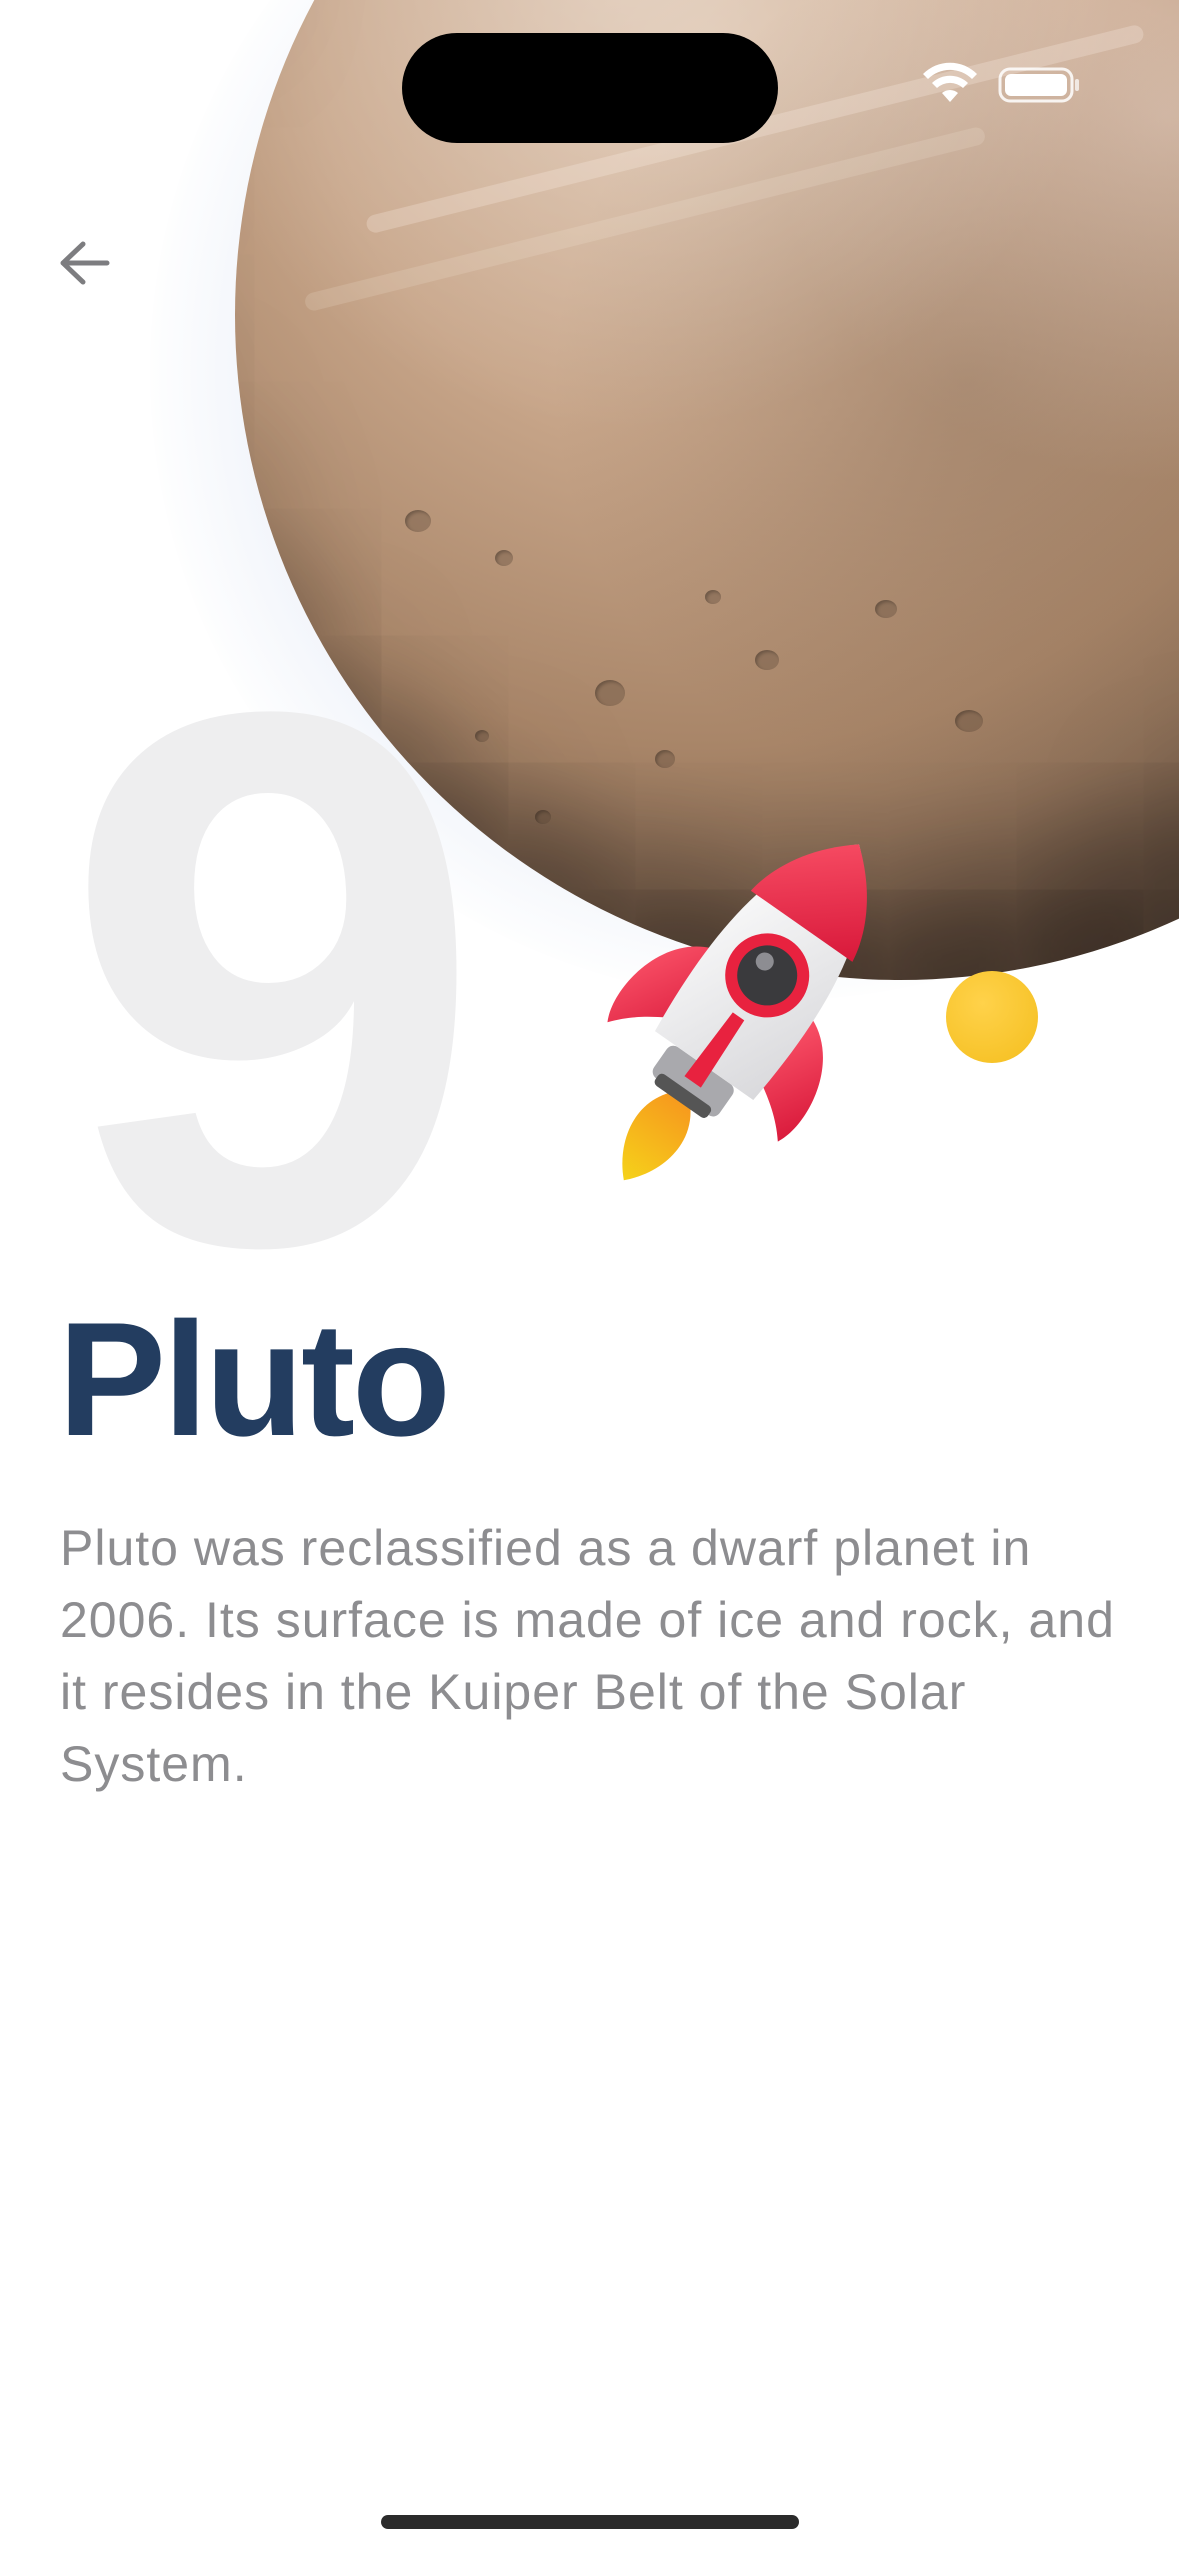  I want to click on rocket-illustration, so click(737, 1012).